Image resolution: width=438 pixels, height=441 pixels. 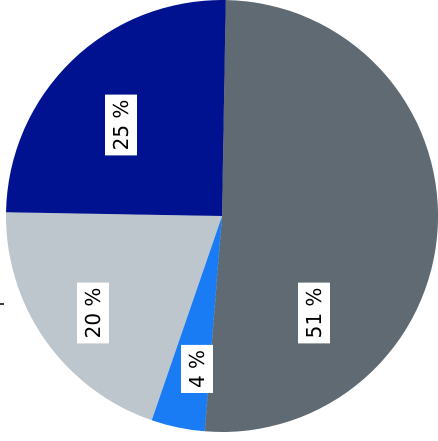 I want to click on slice-label-1: 51 %, so click(x=314, y=313).